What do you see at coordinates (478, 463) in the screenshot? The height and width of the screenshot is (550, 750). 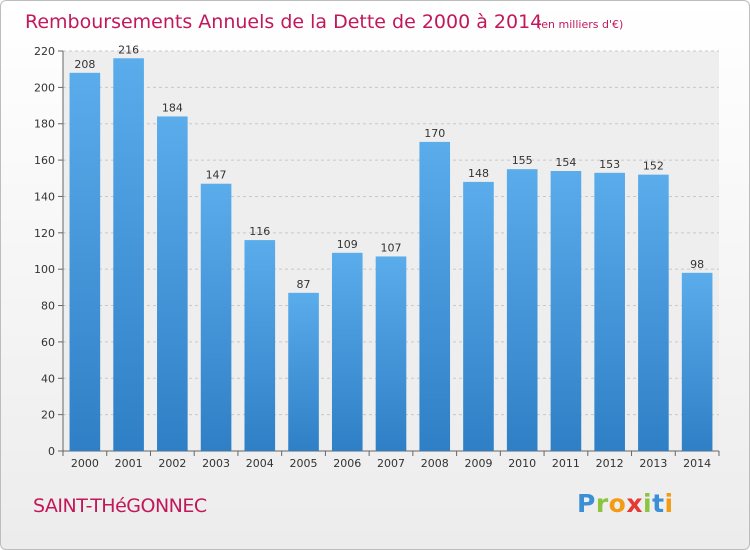 I see `x-tick-label: 2009` at bounding box center [478, 463].